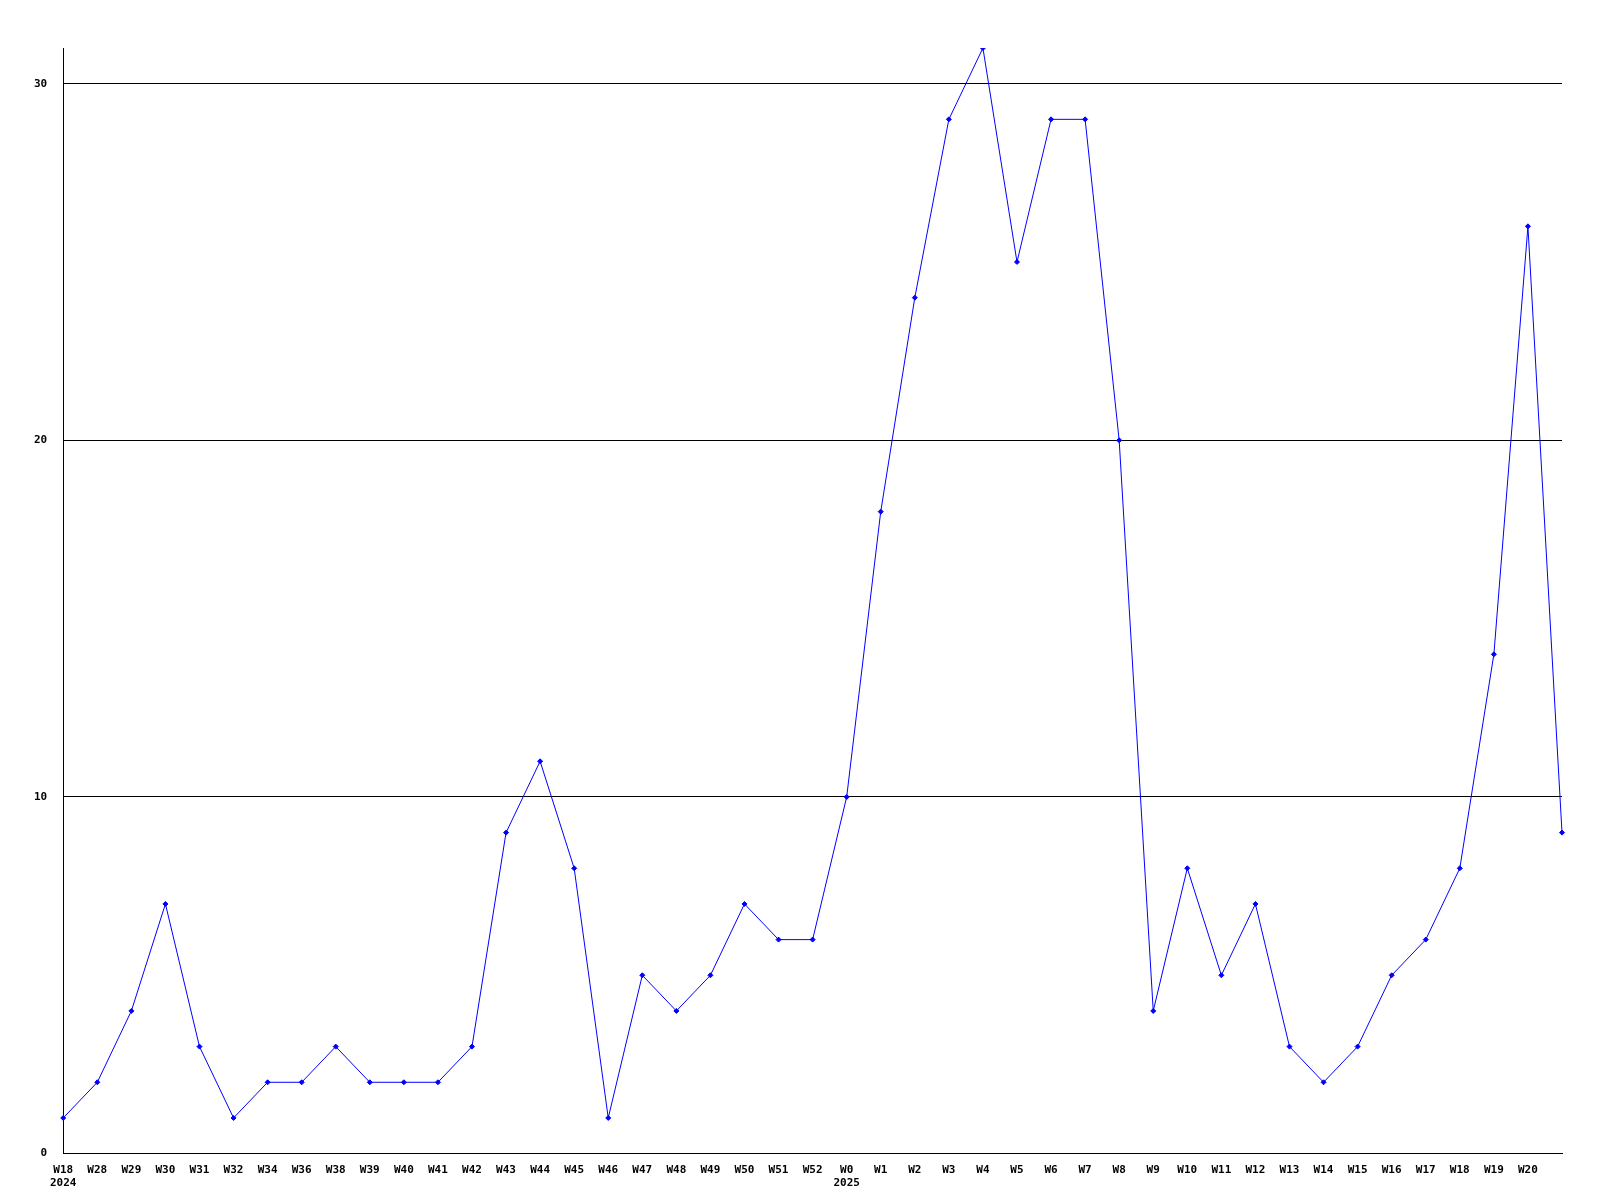 Image resolution: width=1600 pixels, height=1200 pixels. What do you see at coordinates (812, 1170) in the screenshot?
I see `x-tick-label: W52` at bounding box center [812, 1170].